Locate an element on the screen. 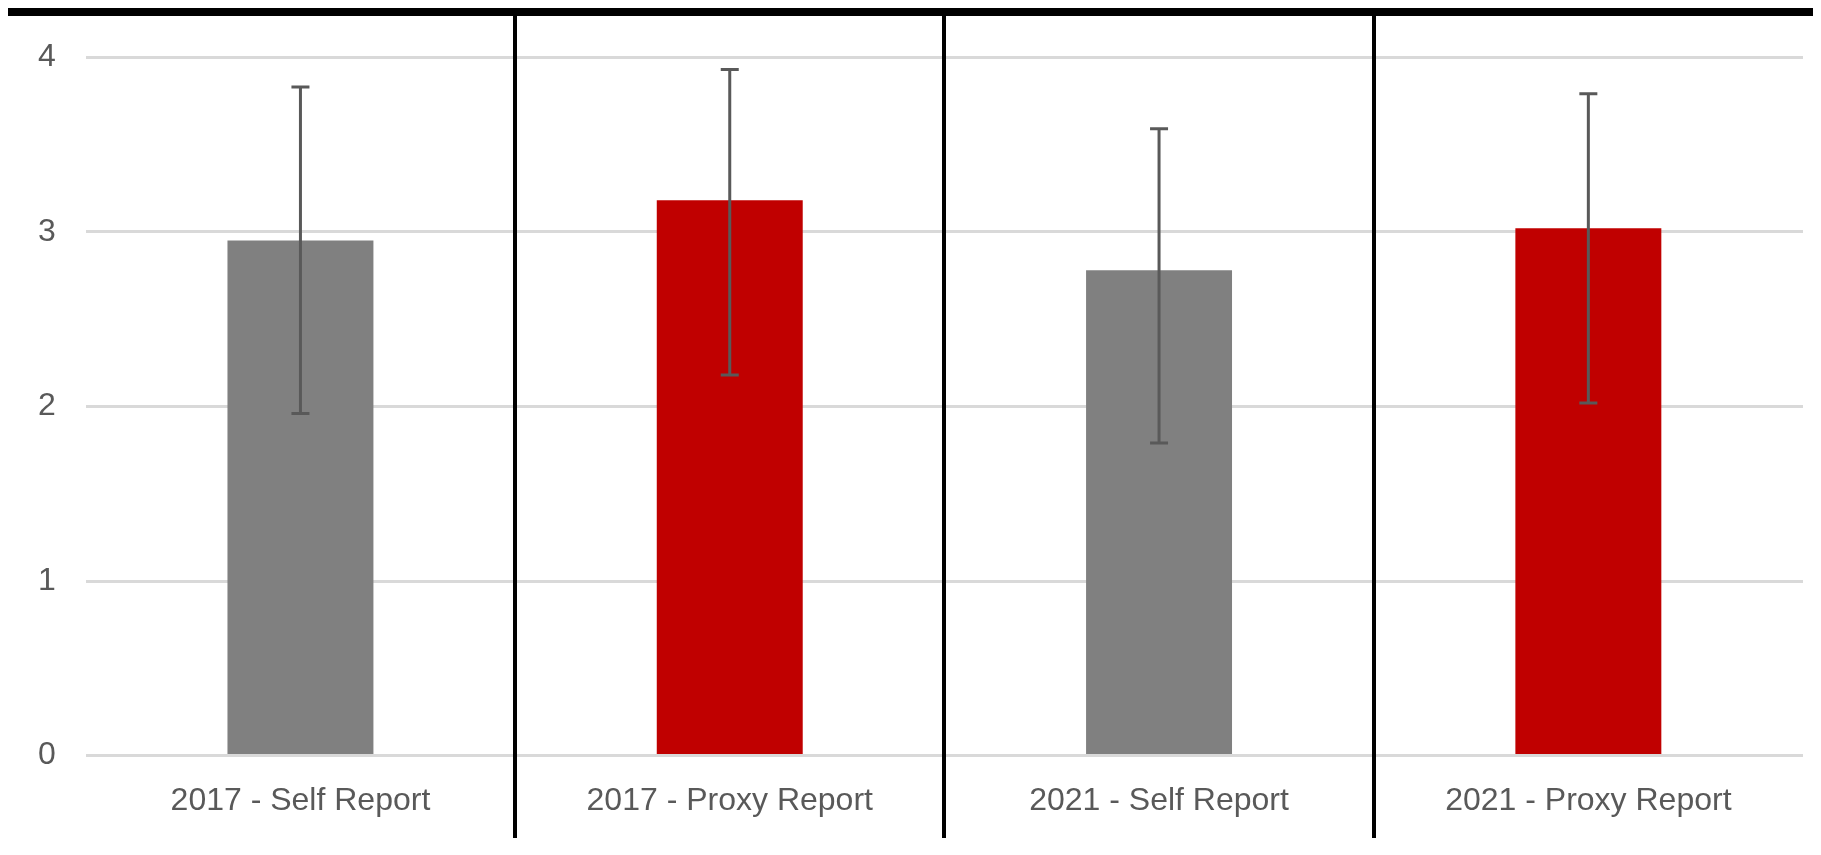 The height and width of the screenshot is (855, 1821). y-tick-label: 4 is located at coordinates (47, 55).